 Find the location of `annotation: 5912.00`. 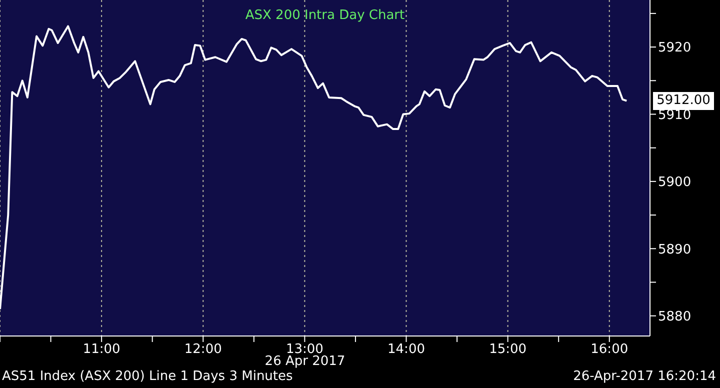

annotation: 5912.00 is located at coordinates (683, 101).